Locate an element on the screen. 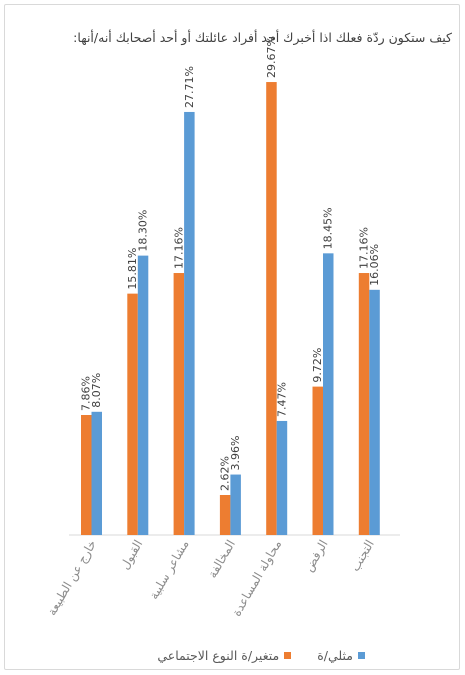 The height and width of the screenshot is (675, 465). legend: مثلي/ة متغير/ة النوع الاجتماعي is located at coordinates (261, 655).